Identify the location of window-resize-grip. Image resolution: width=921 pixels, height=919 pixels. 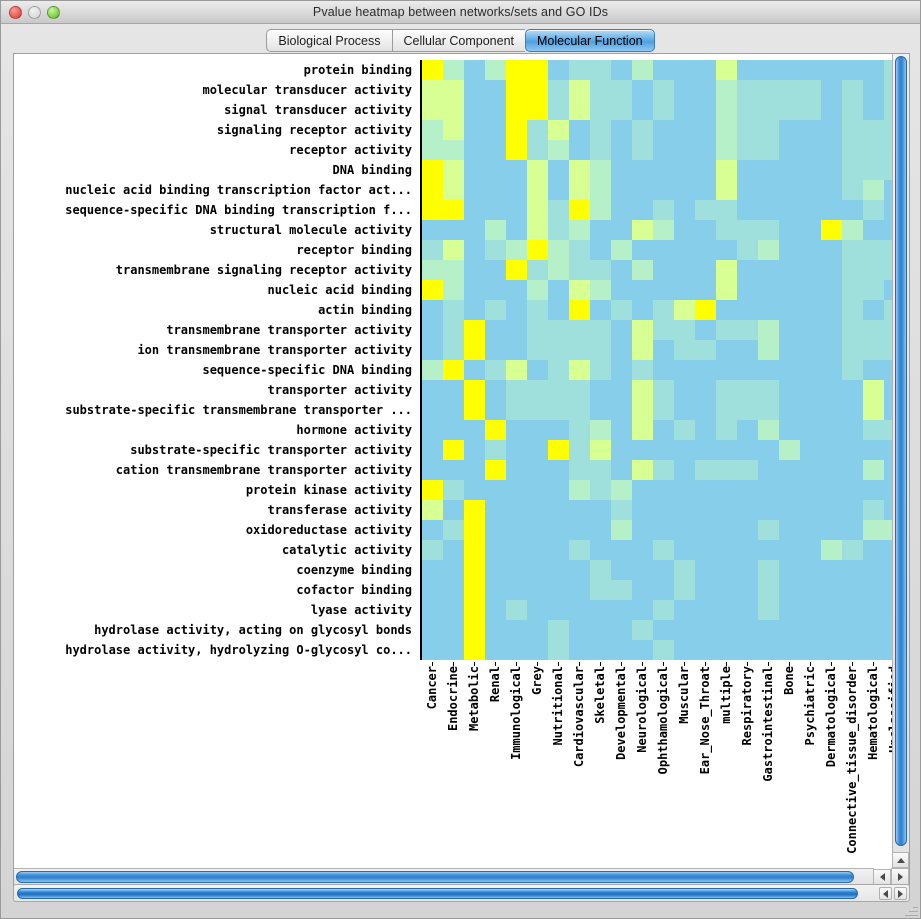
(911, 910).